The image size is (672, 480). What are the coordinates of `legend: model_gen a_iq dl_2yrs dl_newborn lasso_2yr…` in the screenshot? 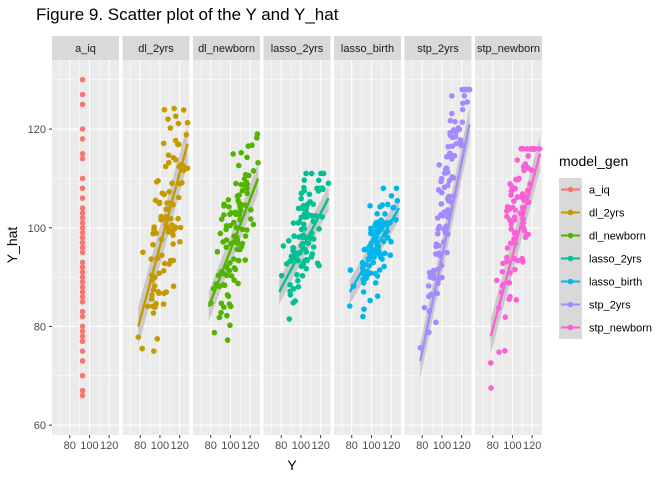 It's located at (605, 246).